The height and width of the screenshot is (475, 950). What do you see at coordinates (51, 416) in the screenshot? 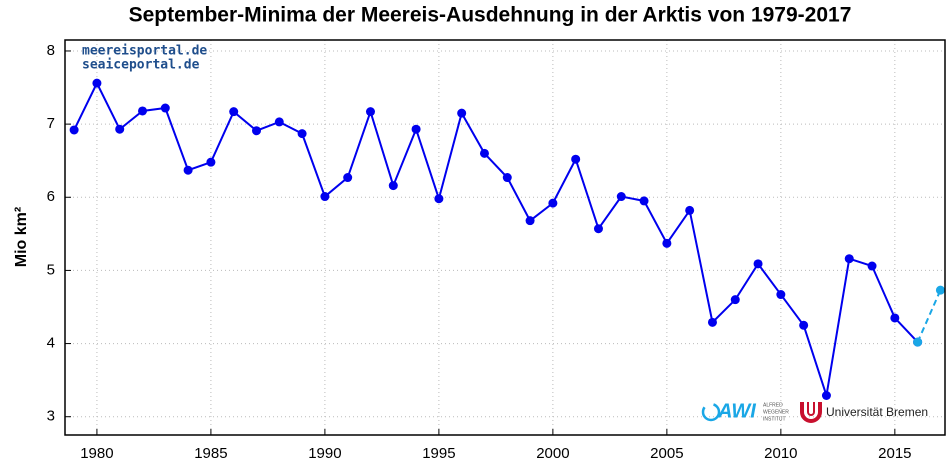
I see `y-tick-label: 3` at bounding box center [51, 416].